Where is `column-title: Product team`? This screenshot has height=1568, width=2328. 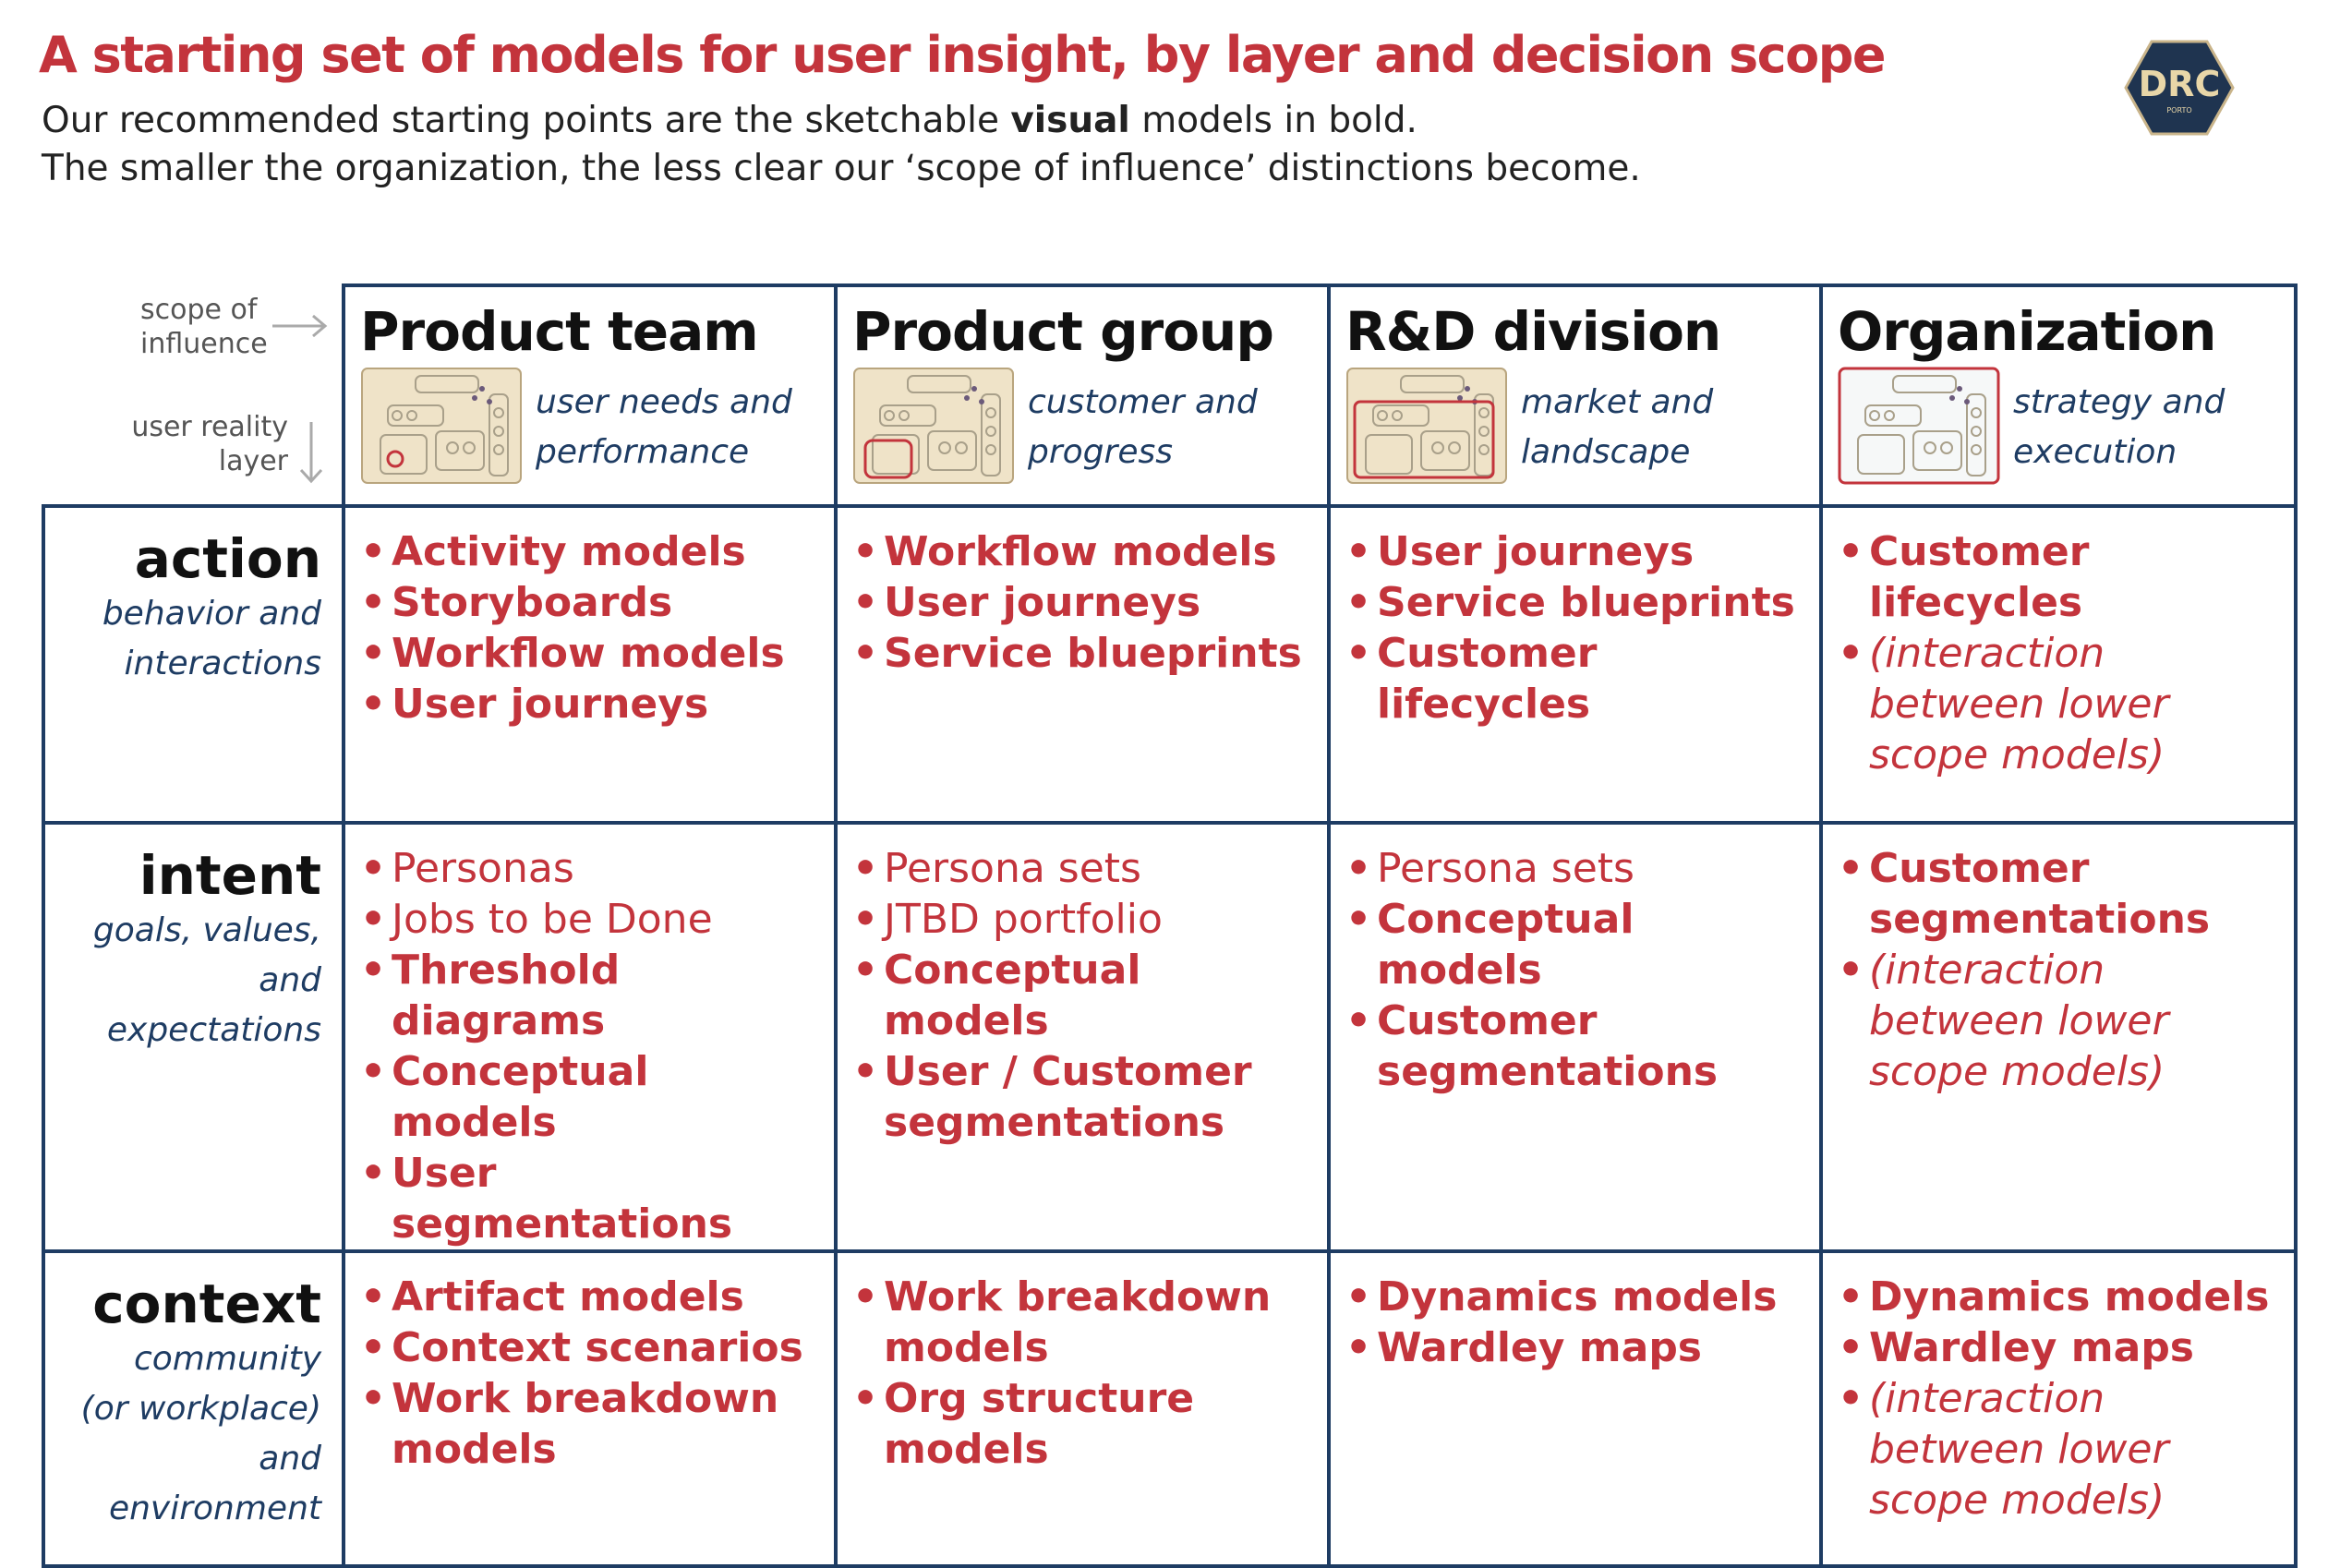
column-title: Product team is located at coordinates (559, 331).